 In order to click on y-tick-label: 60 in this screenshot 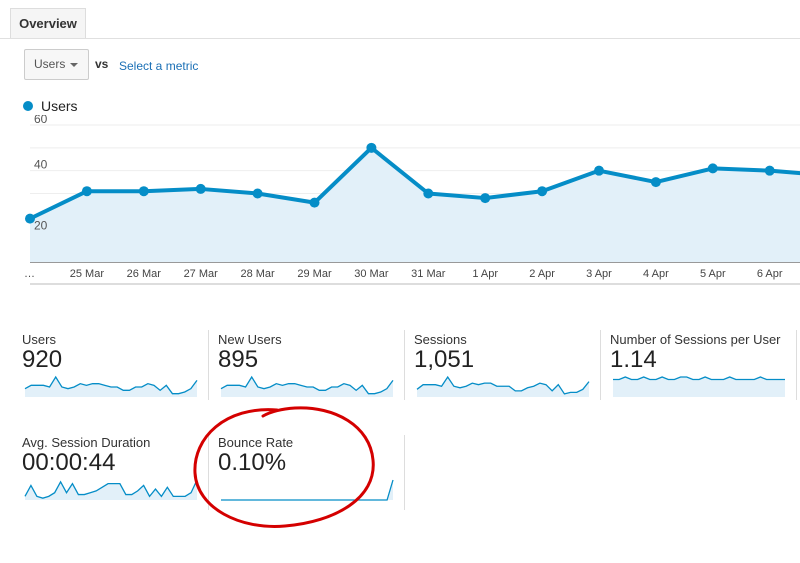, I will do `click(41, 120)`.